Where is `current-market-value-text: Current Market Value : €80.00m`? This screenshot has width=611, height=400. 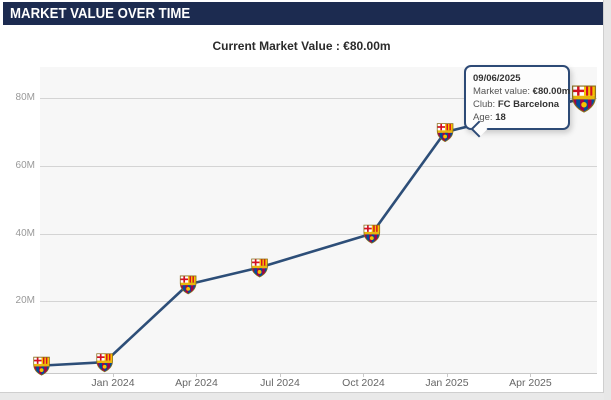 current-market-value-text: Current Market Value : €80.00m is located at coordinates (301, 46).